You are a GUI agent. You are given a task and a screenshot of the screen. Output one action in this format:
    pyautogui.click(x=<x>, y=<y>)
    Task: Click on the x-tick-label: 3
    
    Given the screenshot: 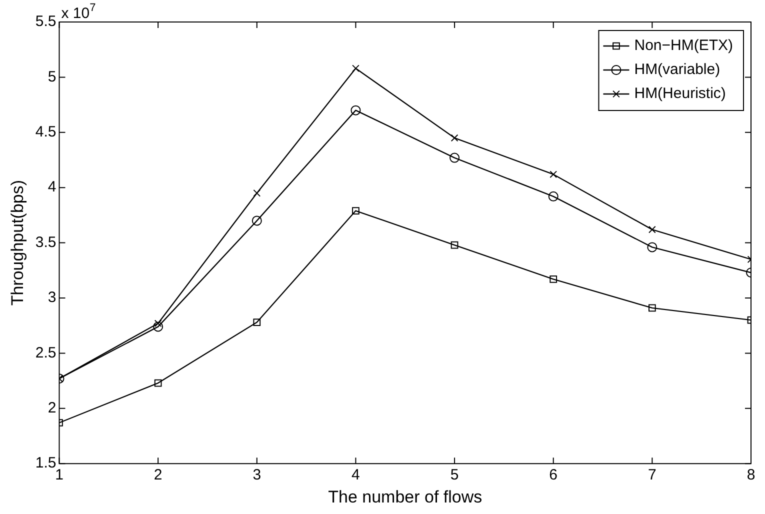 What is the action you would take?
    pyautogui.click(x=257, y=475)
    